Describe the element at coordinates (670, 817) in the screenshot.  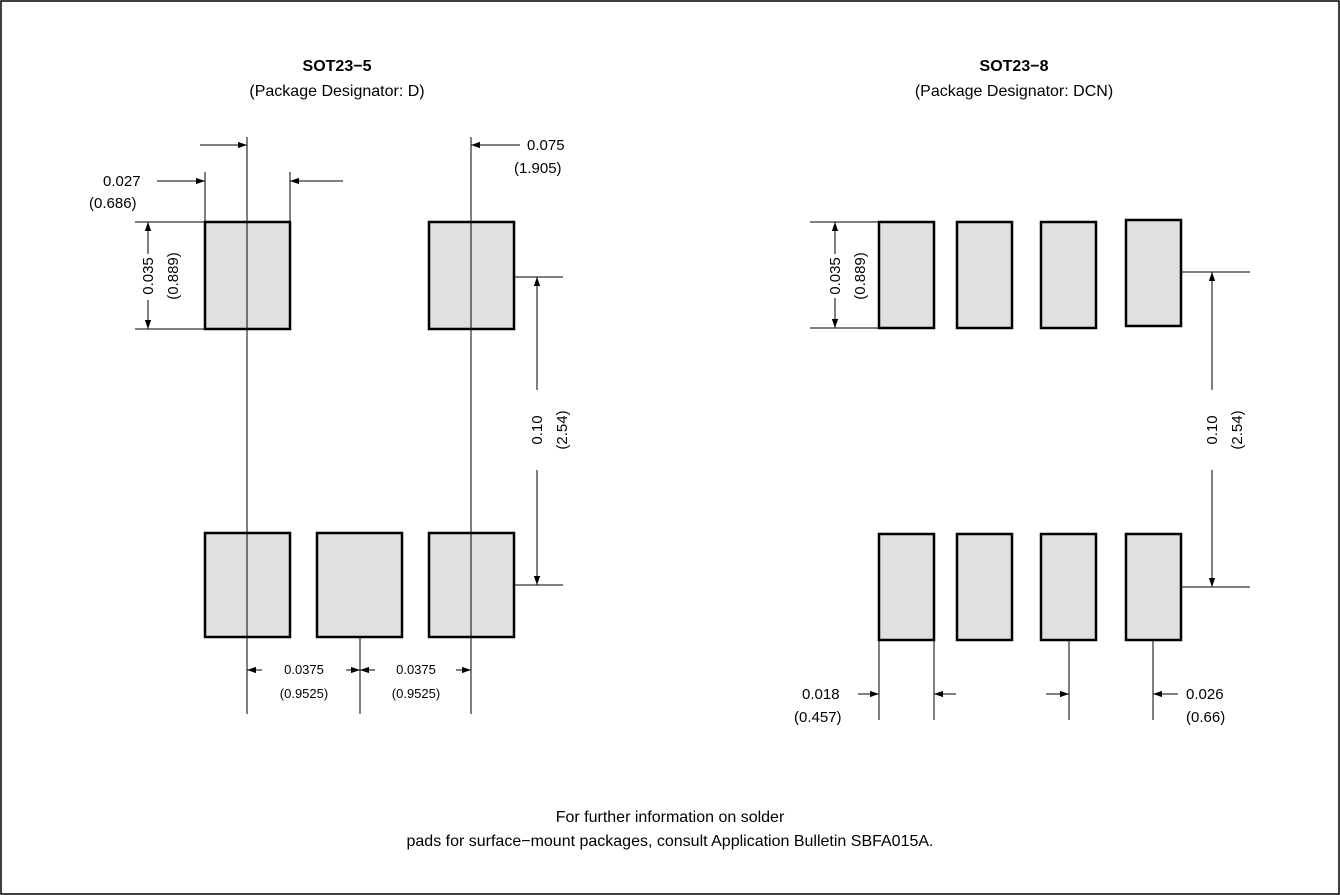
I see `footnote-line-1: For further information on solder` at that location.